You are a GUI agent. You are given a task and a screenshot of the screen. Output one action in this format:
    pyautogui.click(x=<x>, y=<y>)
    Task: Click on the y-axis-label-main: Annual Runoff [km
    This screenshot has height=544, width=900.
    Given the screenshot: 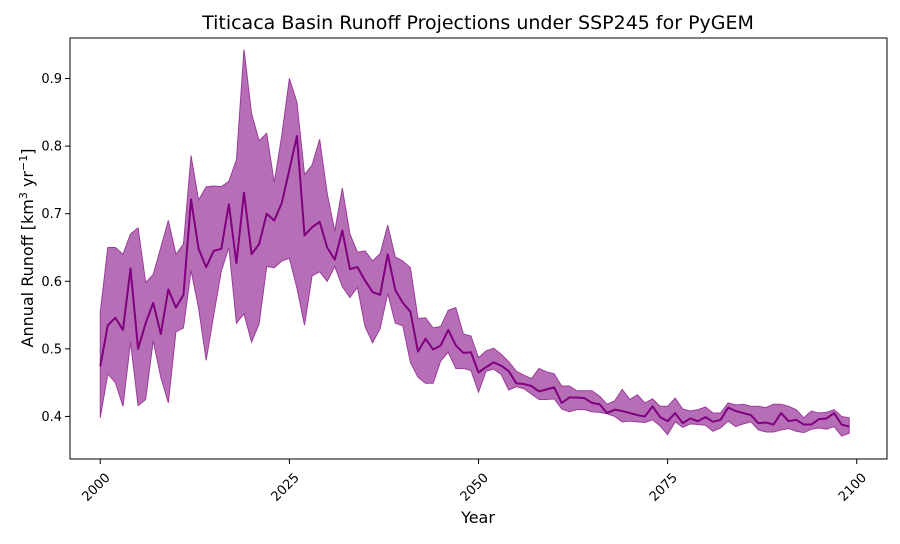 What is the action you would take?
    pyautogui.click(x=27, y=273)
    